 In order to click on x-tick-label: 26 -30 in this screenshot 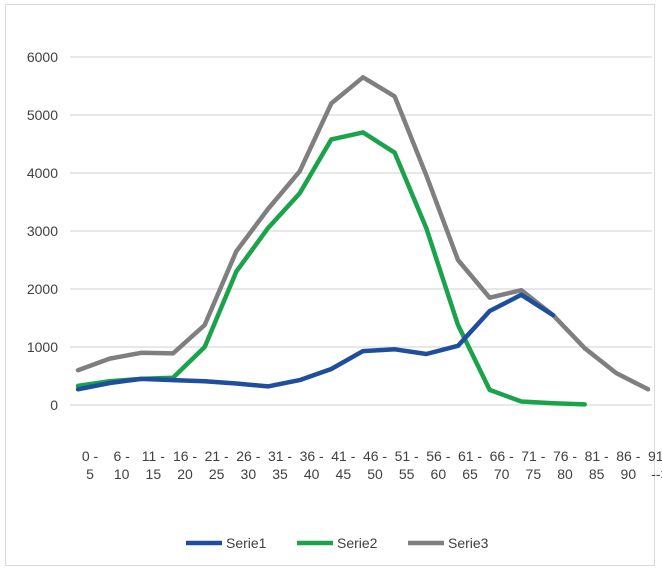, I will do `click(248, 465)`.